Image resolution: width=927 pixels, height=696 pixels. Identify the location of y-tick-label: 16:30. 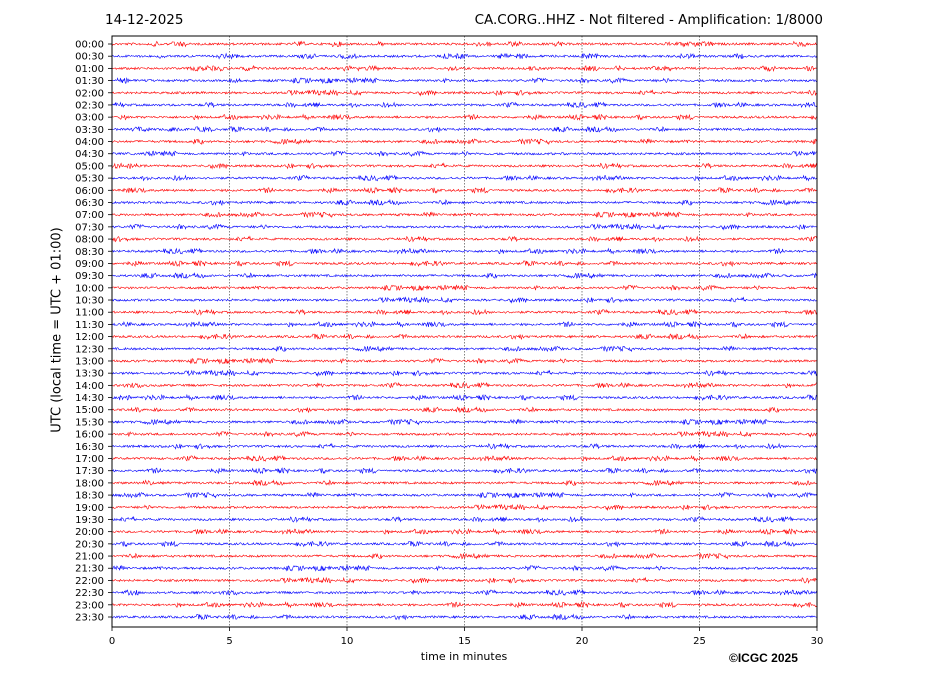
(89, 447).